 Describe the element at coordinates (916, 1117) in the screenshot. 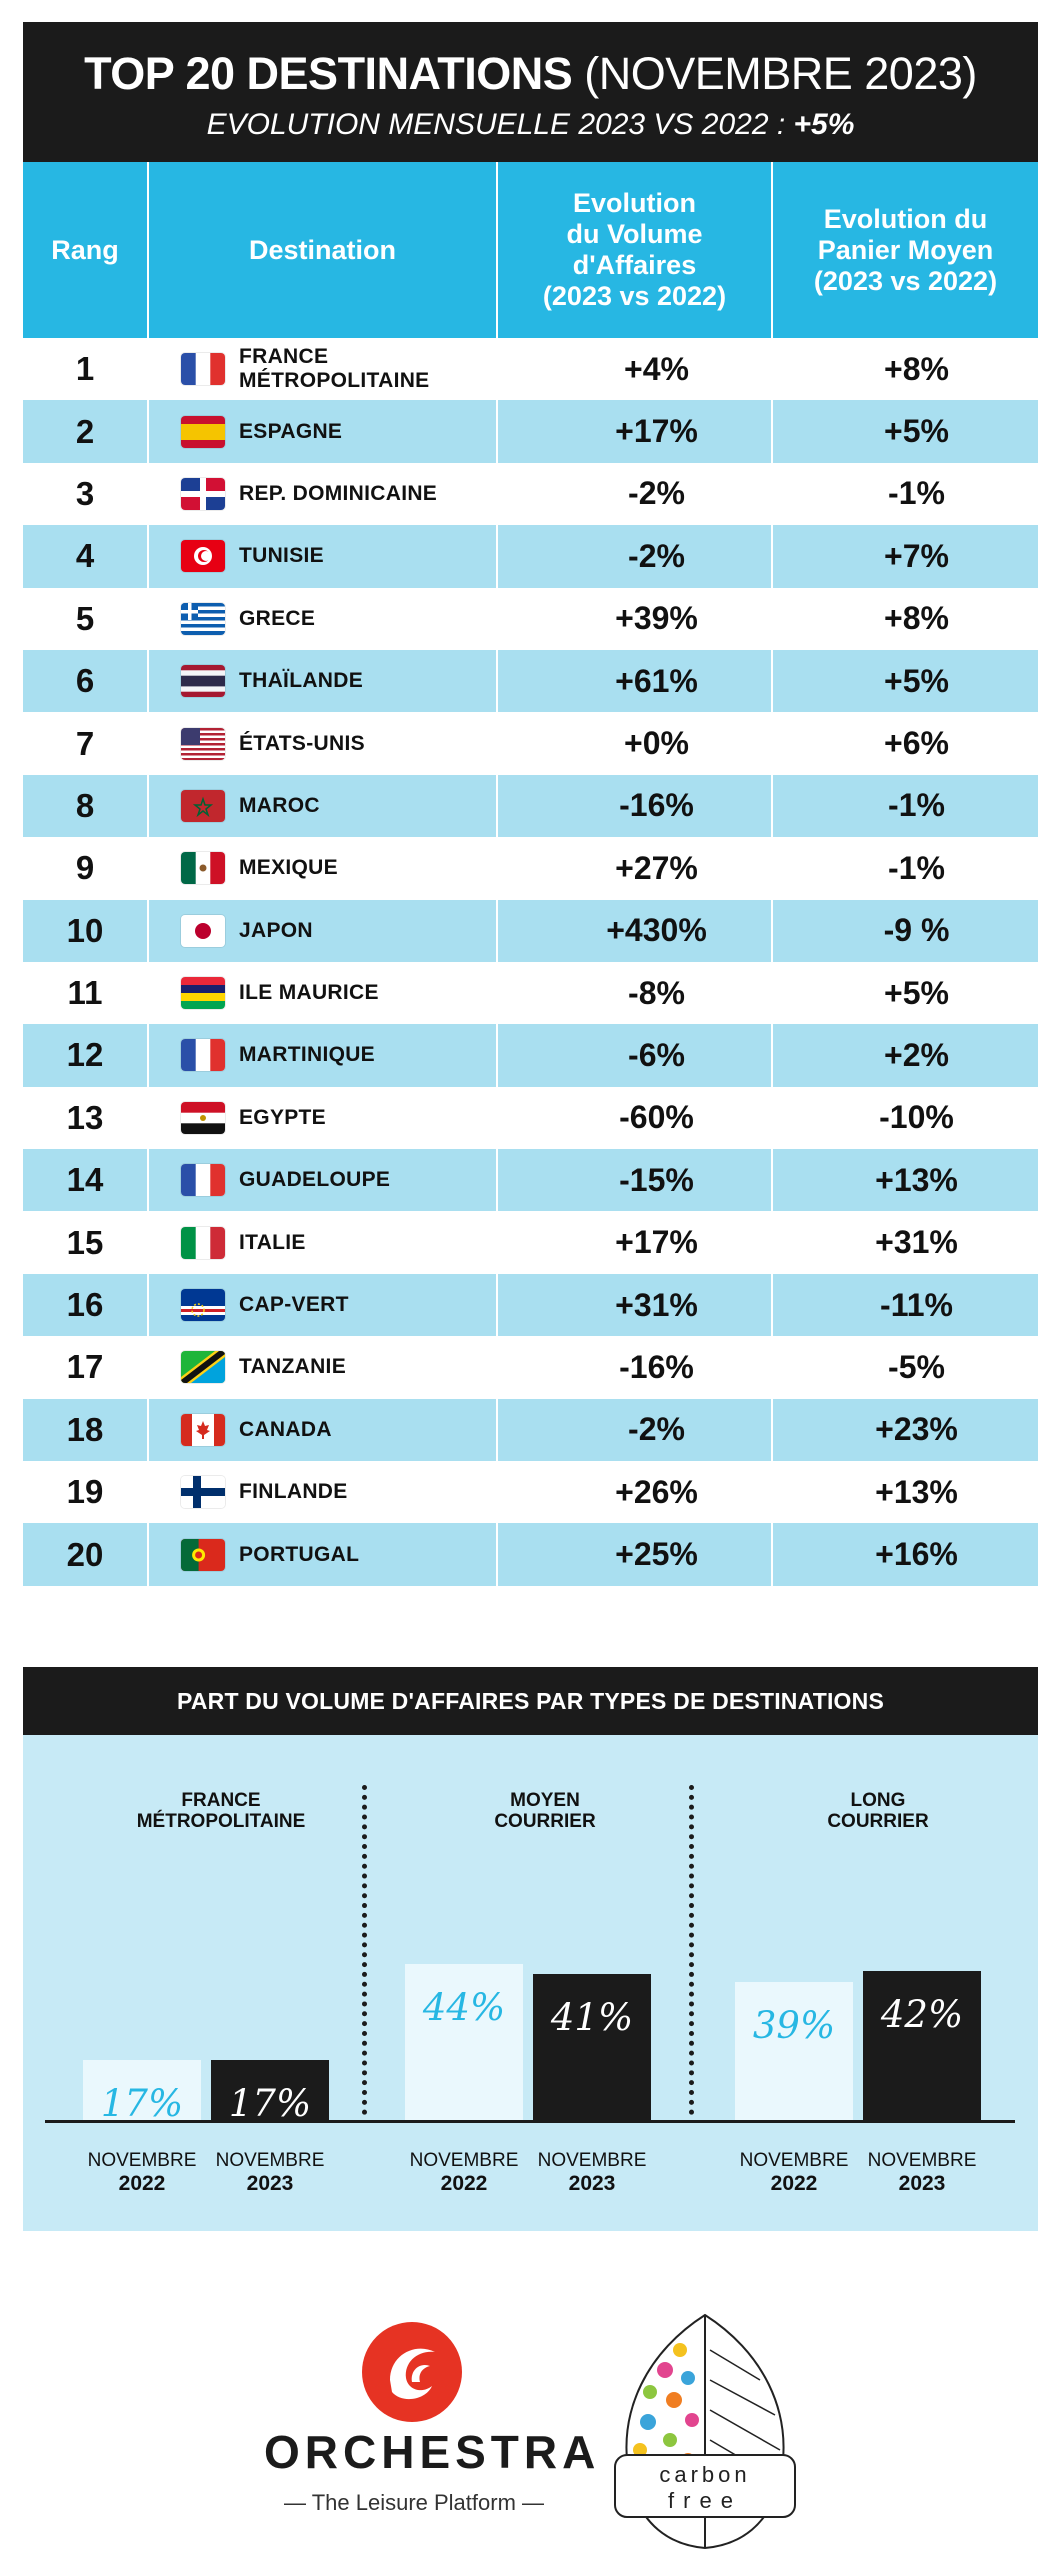

I see `basket-evolution-cell: -10%` at that location.